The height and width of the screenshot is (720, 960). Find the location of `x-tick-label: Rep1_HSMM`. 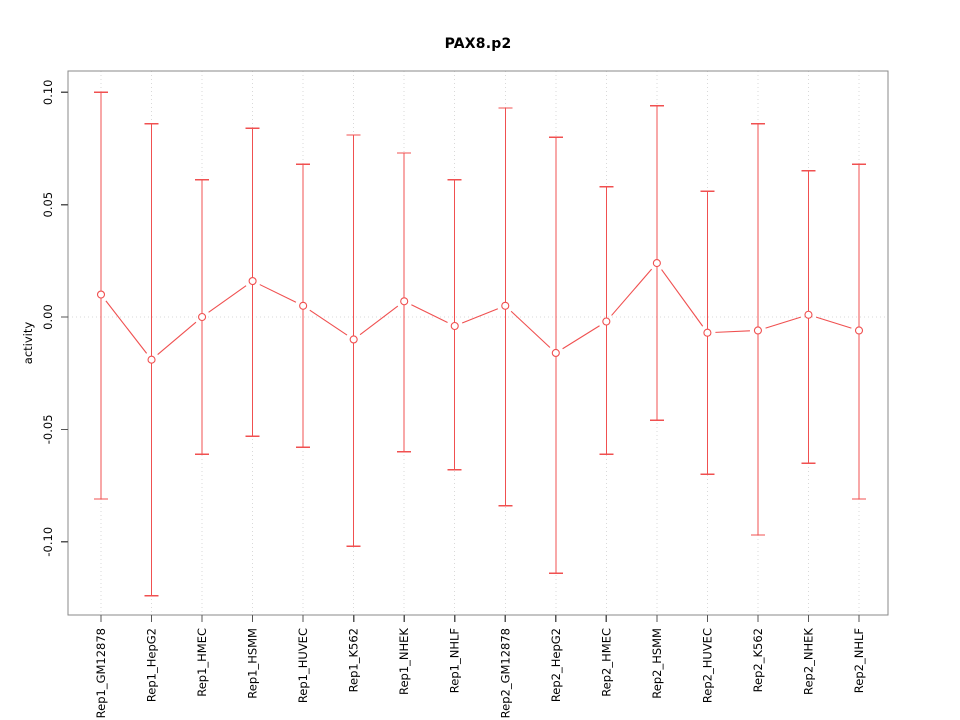

x-tick-label: Rep1_HSMM is located at coordinates (253, 663).